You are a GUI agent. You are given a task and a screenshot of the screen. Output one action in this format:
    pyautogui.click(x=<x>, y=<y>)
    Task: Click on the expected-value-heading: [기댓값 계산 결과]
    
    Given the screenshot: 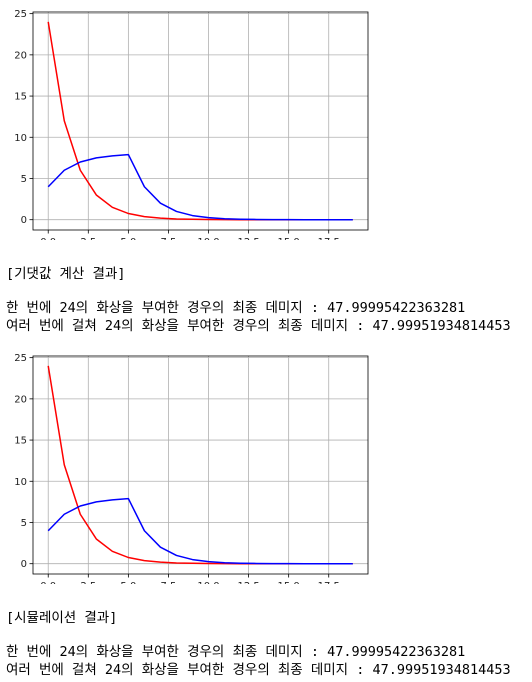 What is the action you would take?
    pyautogui.click(x=66, y=274)
    